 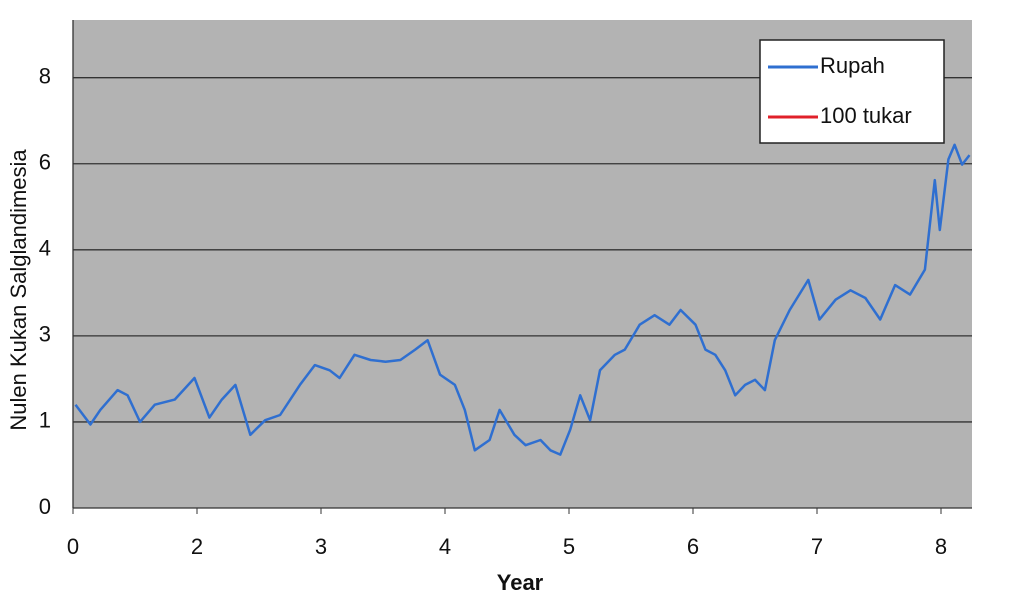 I want to click on legend-box, so click(x=852, y=91).